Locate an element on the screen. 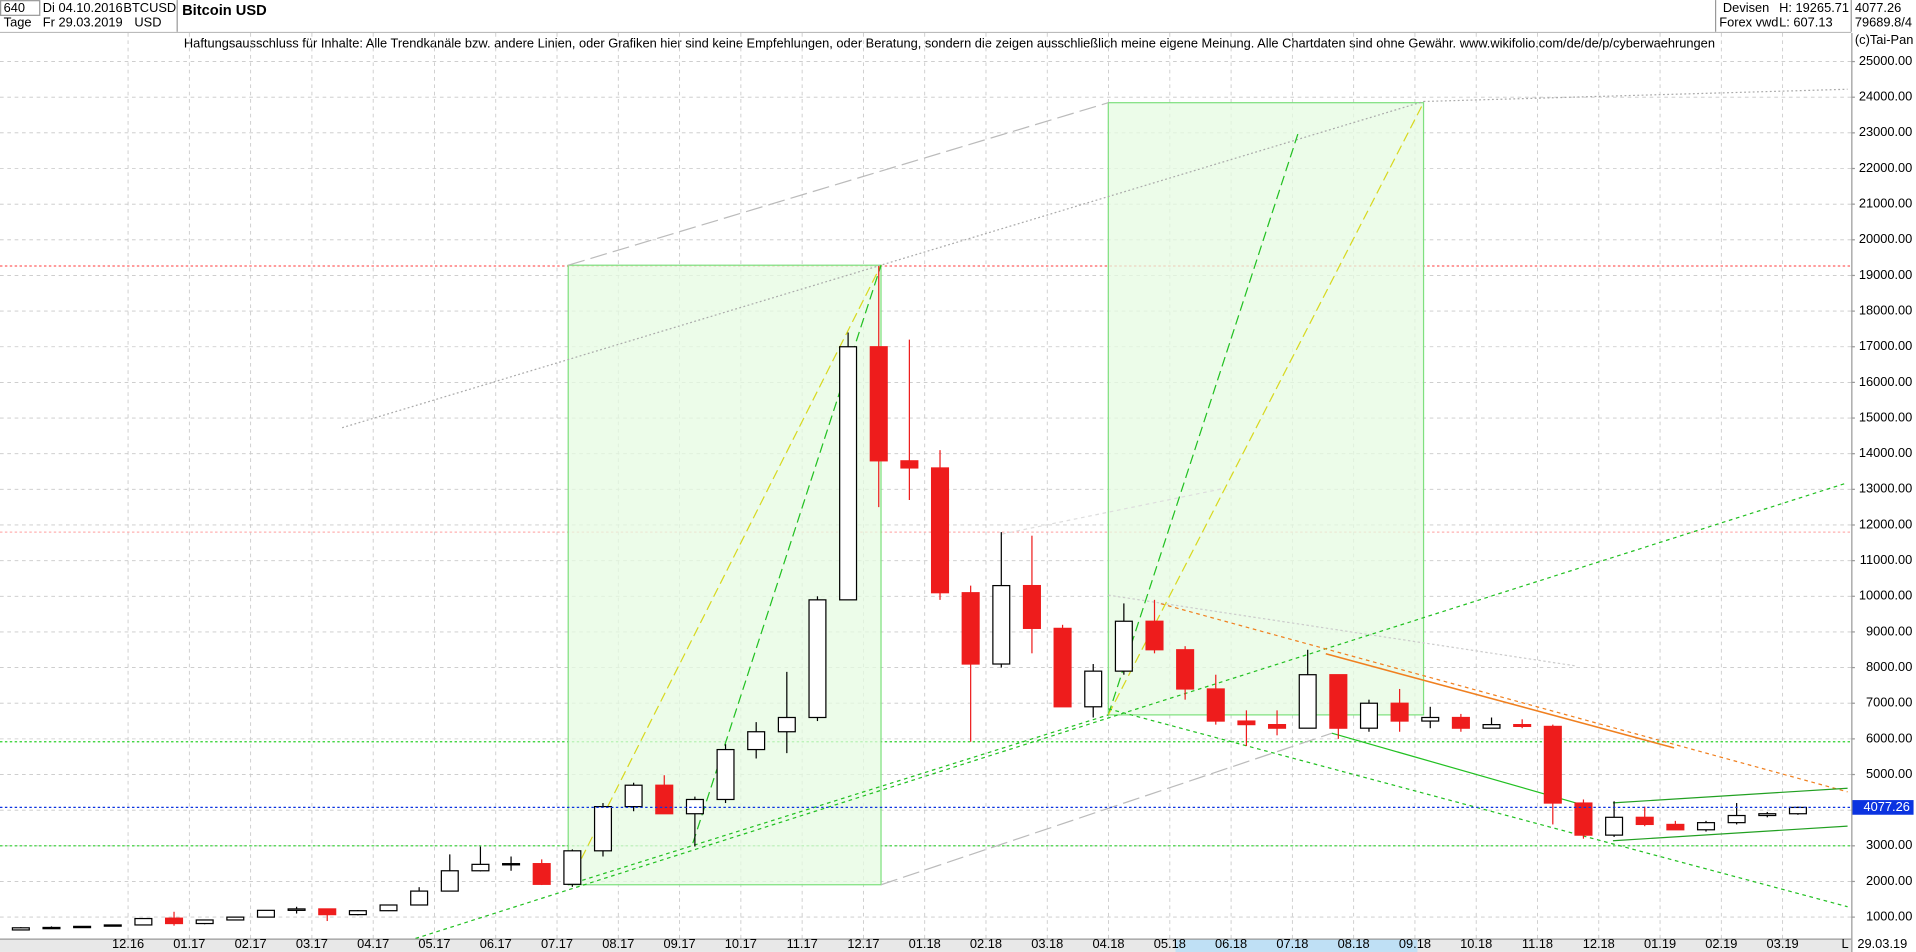 The height and width of the screenshot is (952, 1916). currency: USD is located at coordinates (147, 22).